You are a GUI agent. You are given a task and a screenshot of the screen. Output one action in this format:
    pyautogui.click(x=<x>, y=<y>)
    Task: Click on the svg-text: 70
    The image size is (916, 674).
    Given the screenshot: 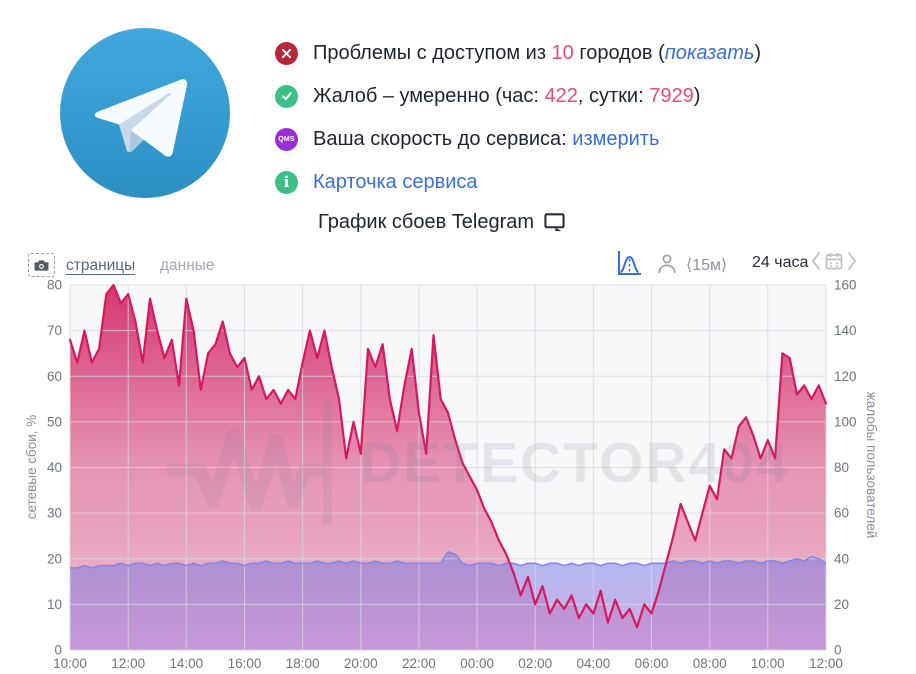 What is the action you would take?
    pyautogui.click(x=54, y=330)
    